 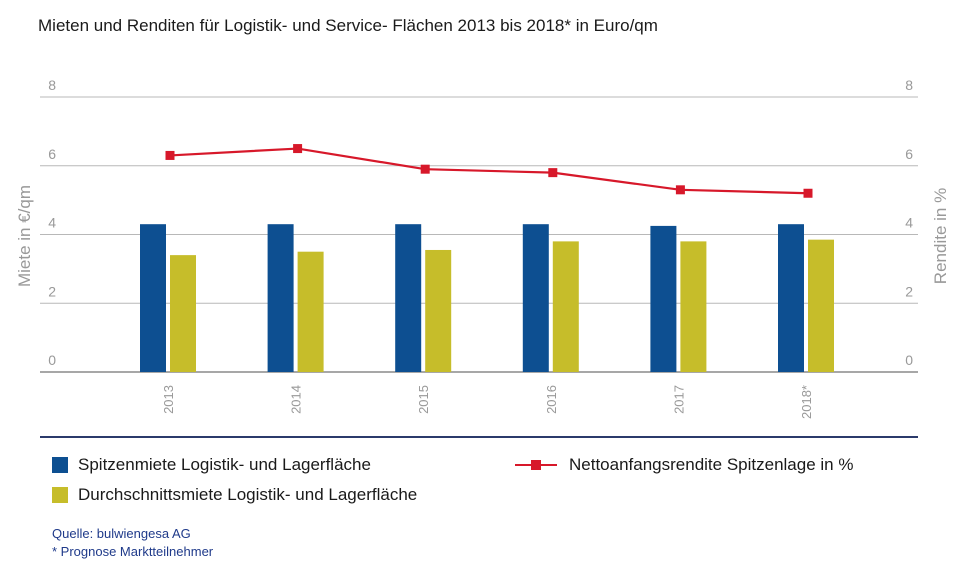 I want to click on legend-label: Spitzenmiete Logistik- und Lagerfläche, so click(x=224, y=464).